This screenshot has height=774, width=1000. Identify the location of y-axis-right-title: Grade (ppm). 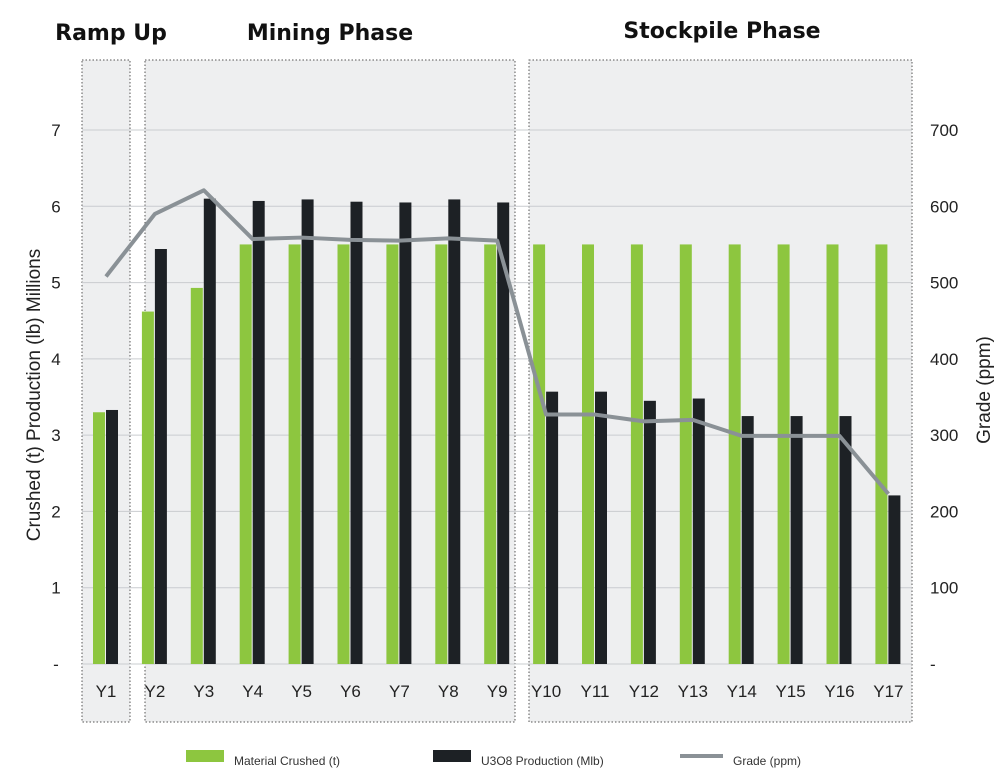
(984, 390).